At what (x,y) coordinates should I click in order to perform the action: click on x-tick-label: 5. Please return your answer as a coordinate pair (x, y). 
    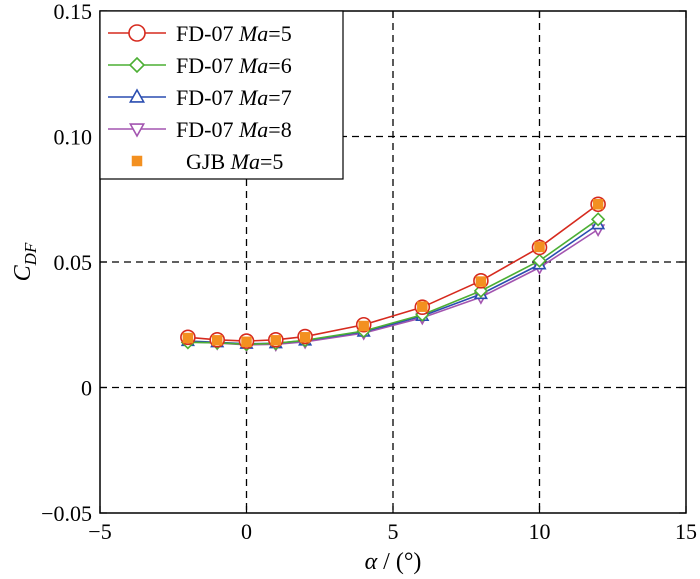
    Looking at the image, I should click on (393, 531).